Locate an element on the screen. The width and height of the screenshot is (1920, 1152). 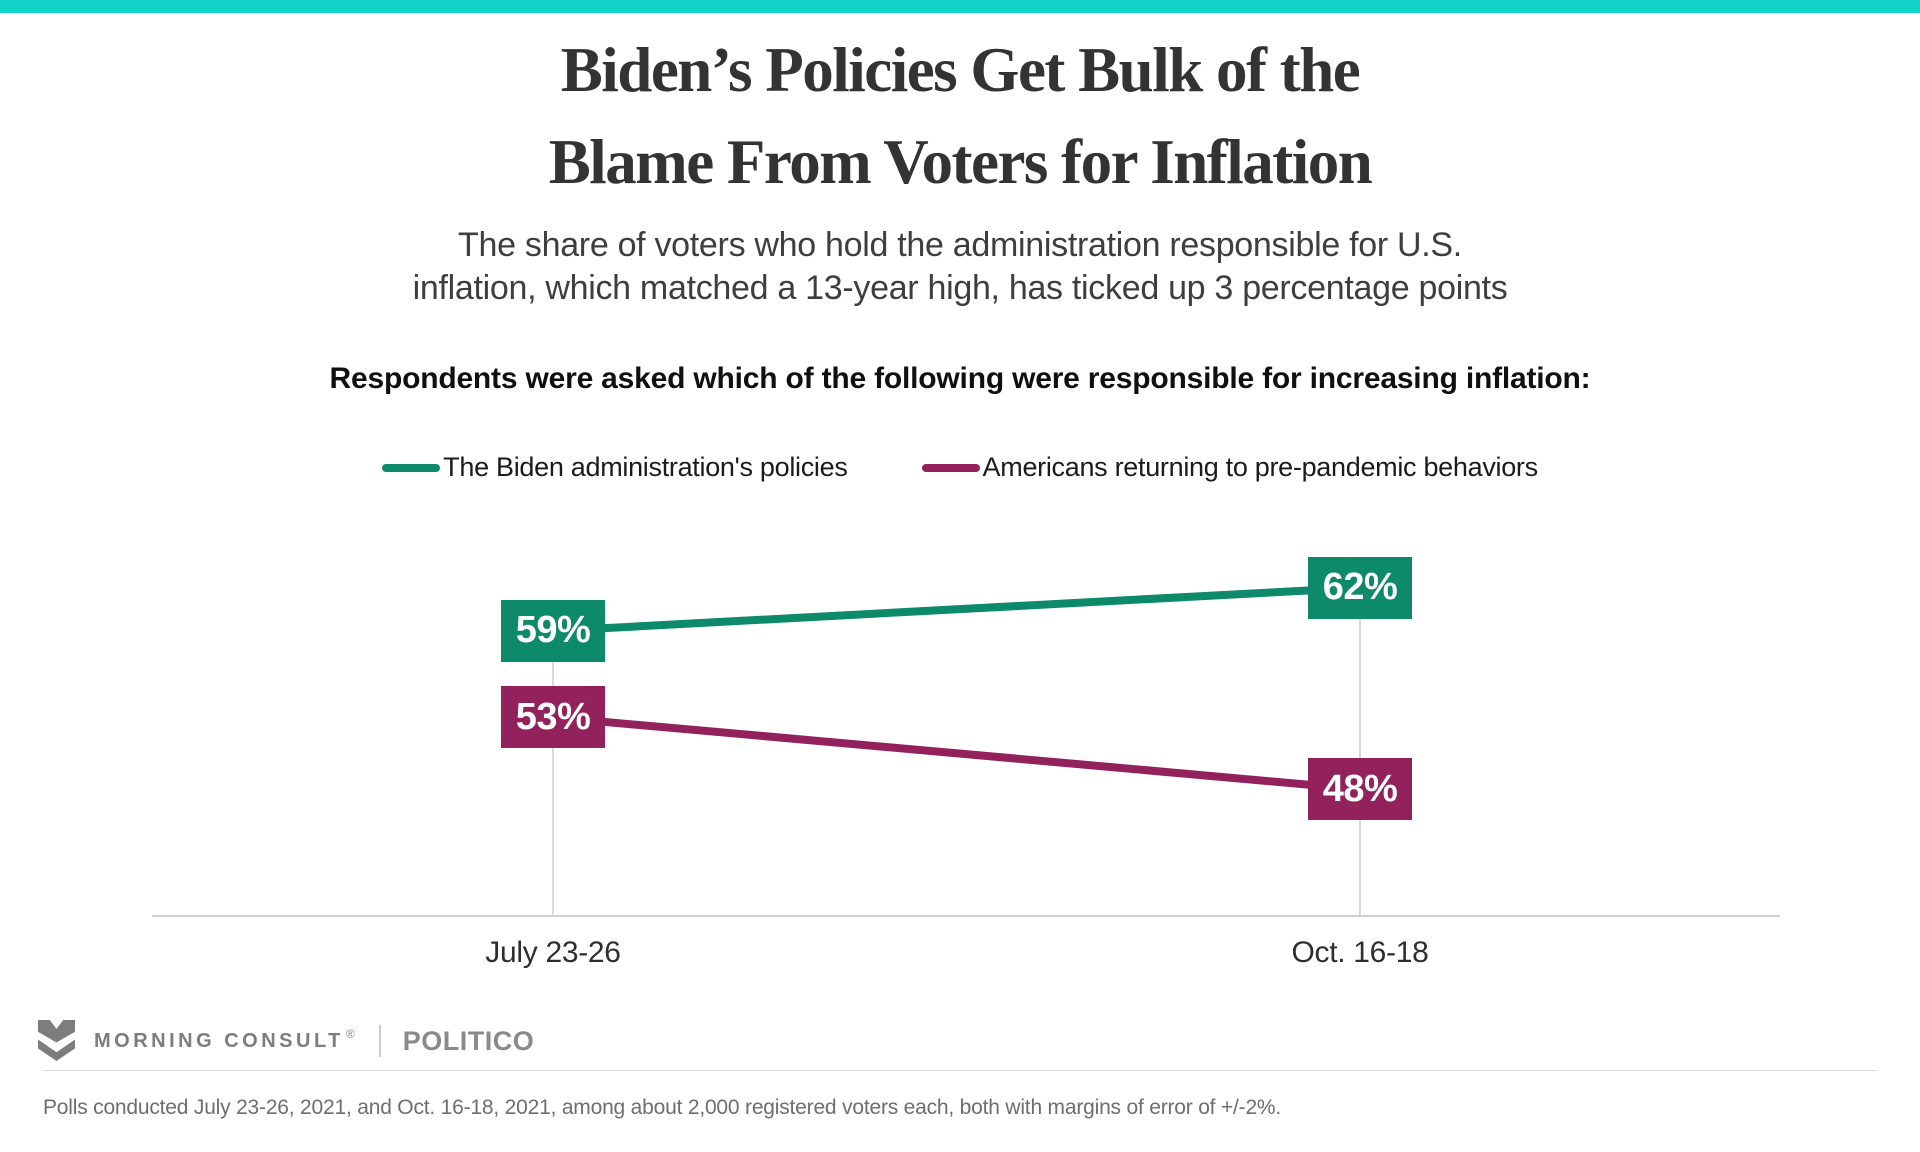
value-label: 62% is located at coordinates (1360, 587).